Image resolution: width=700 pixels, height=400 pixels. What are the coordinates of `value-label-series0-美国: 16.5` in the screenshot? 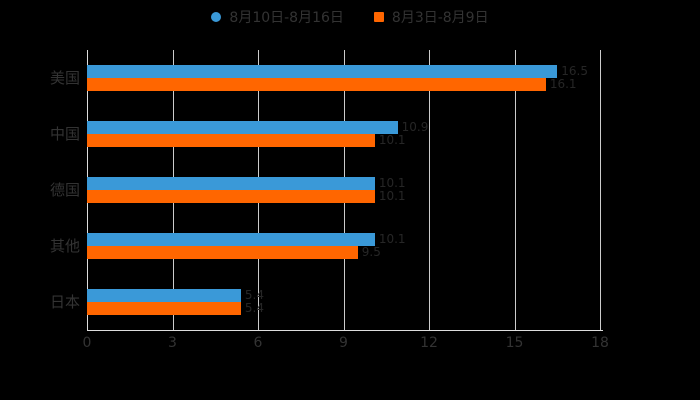 It's located at (574, 71).